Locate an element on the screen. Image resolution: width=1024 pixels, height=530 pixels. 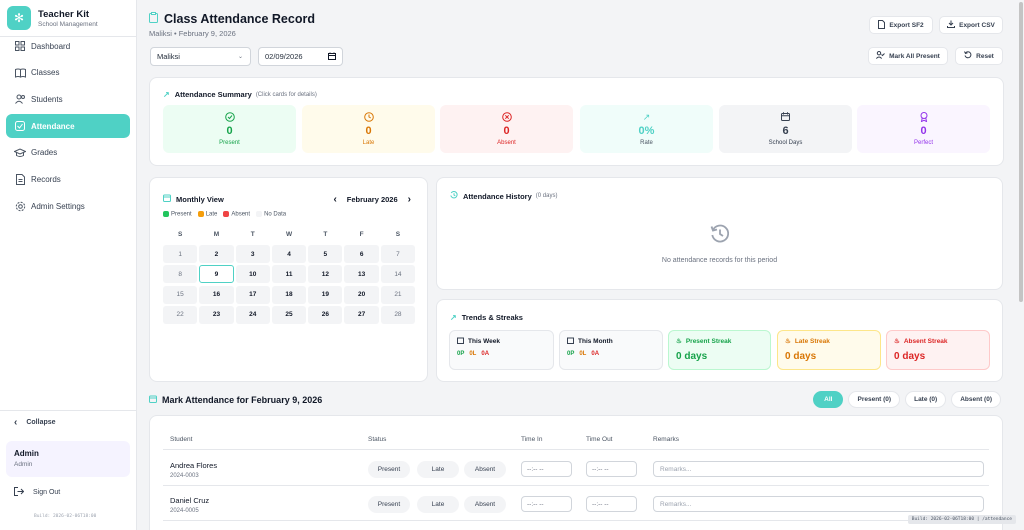
history-title: Attendance History (0 days) is located at coordinates (503, 196).